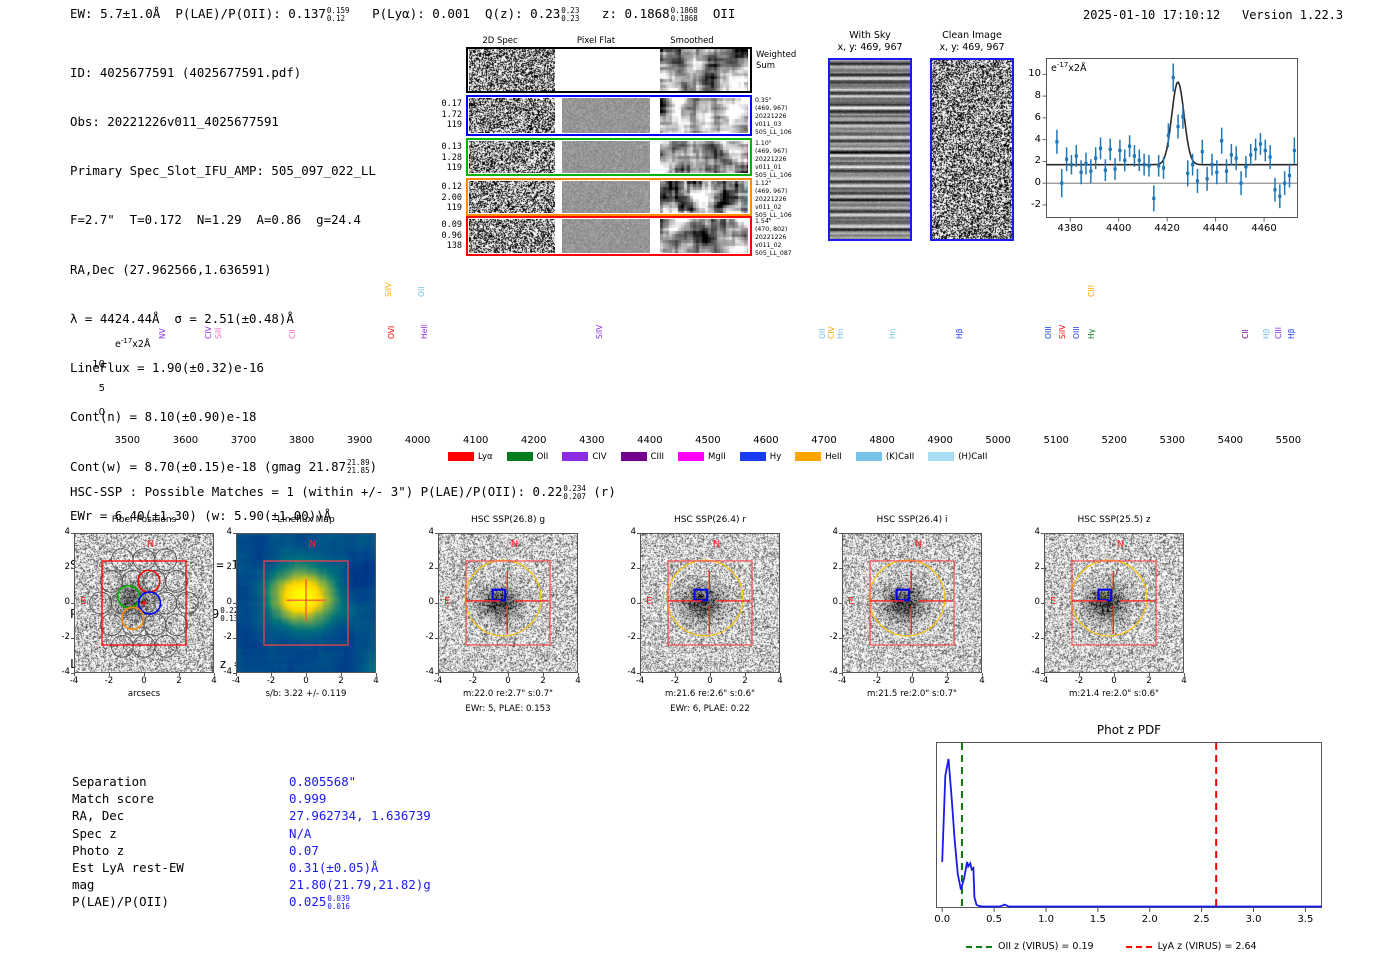 This screenshot has width=1400, height=955. I want to click on cutout-5-ytick-2: 0, so click(1037, 602).